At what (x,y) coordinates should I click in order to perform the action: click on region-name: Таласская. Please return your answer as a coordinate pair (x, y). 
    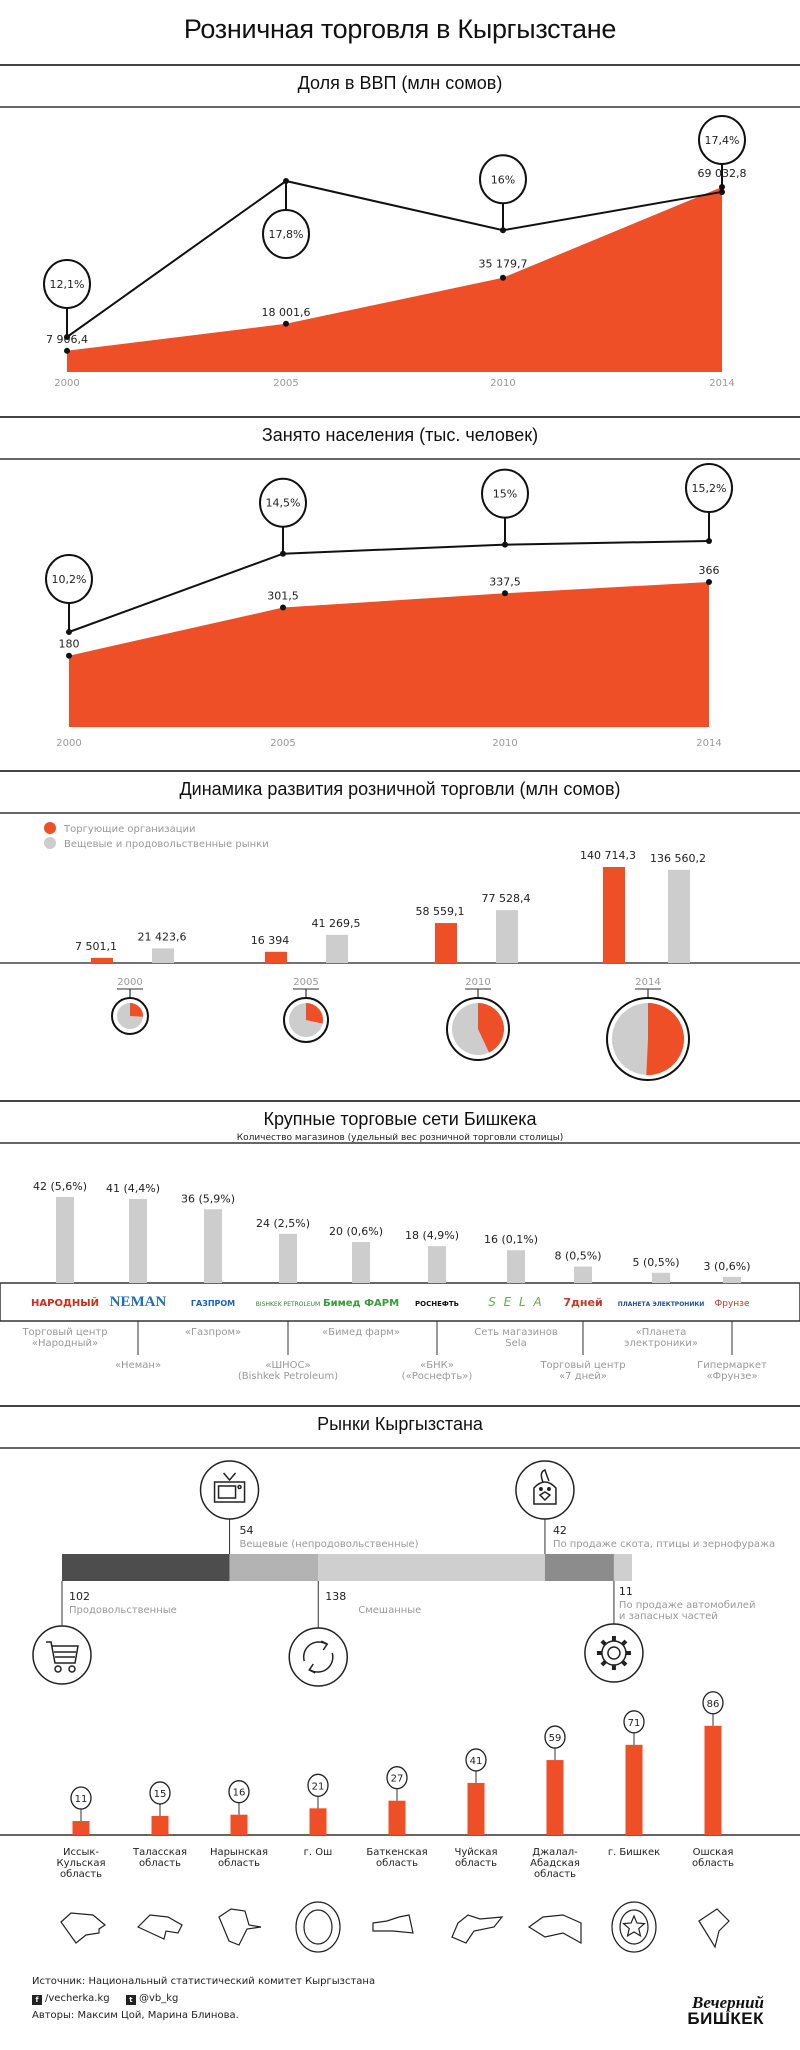
    Looking at the image, I should click on (159, 1852).